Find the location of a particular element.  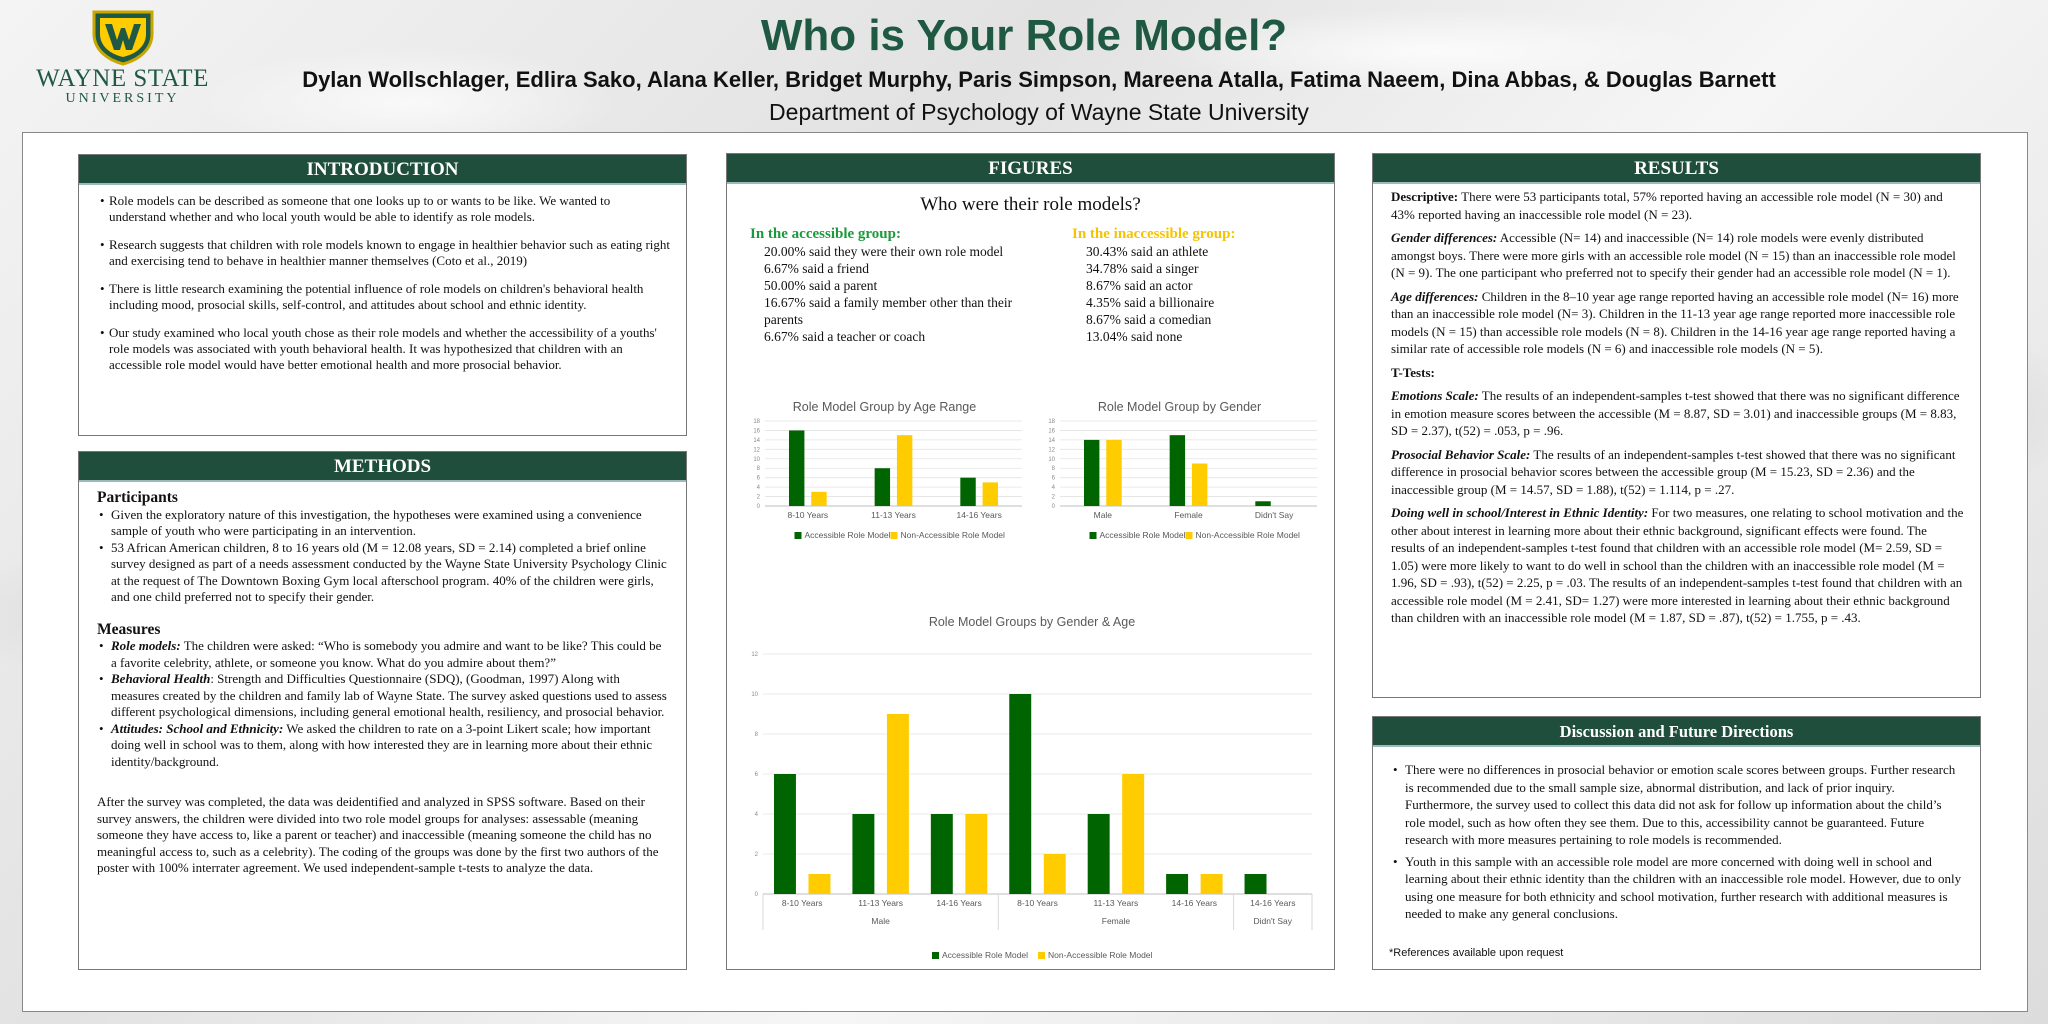

logo-text: WAYNE STATE is located at coordinates (122, 78).